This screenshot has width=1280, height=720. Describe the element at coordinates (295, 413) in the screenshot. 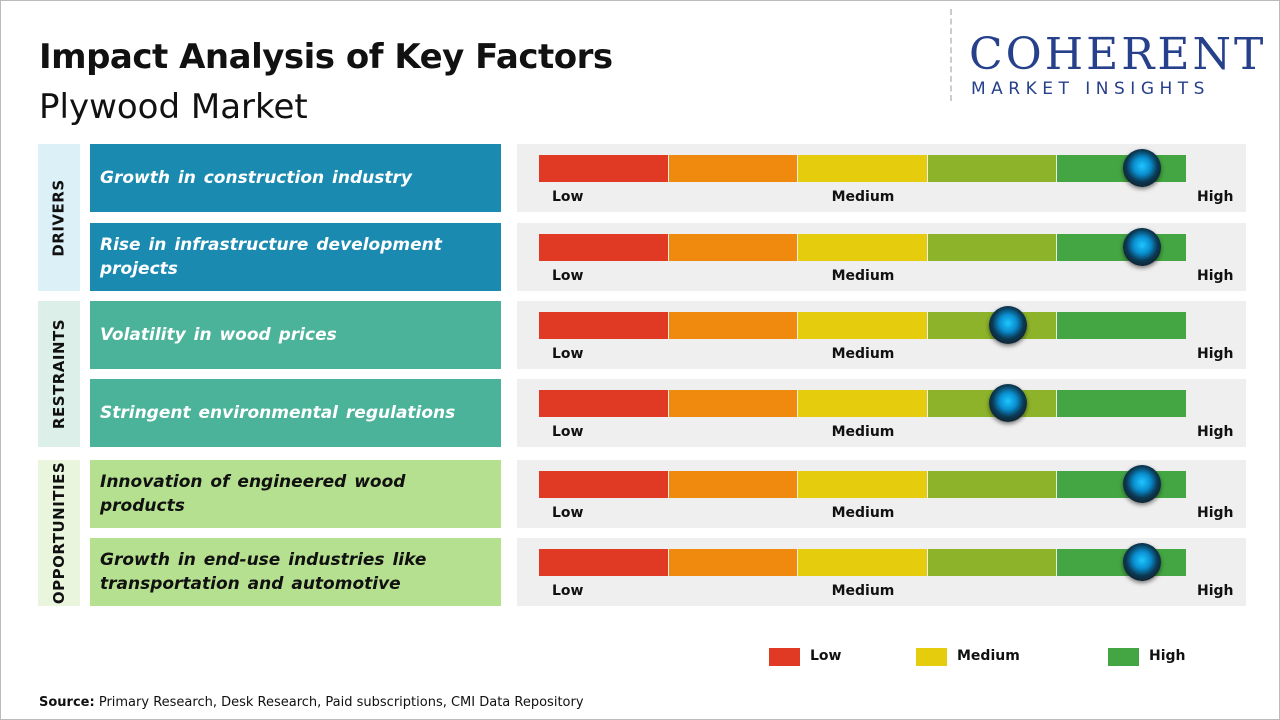

I see `factor-label: Stringent environmental regulations` at that location.